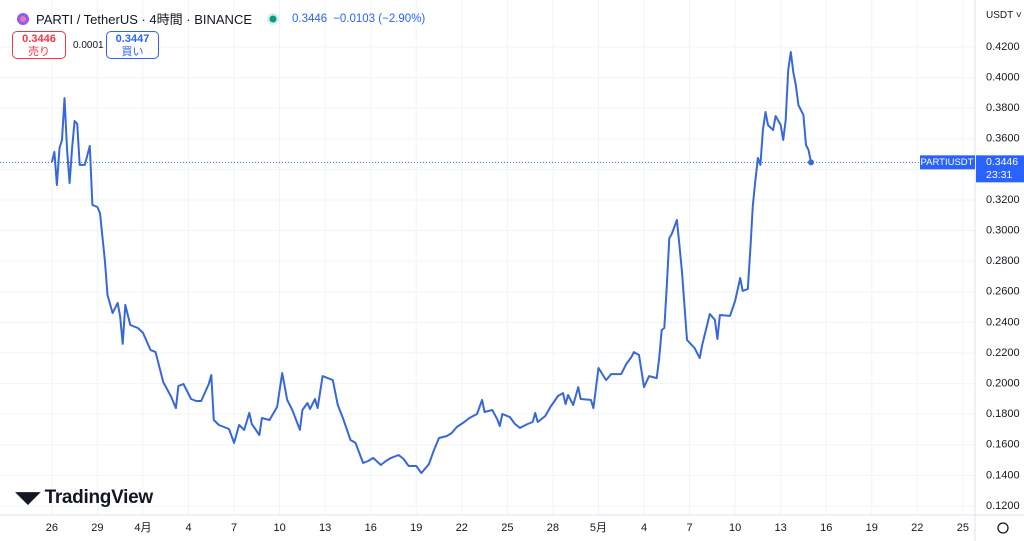 This screenshot has height=541, width=1024. What do you see at coordinates (1003, 108) in the screenshot?
I see `y-tick-label: 0.3800` at bounding box center [1003, 108].